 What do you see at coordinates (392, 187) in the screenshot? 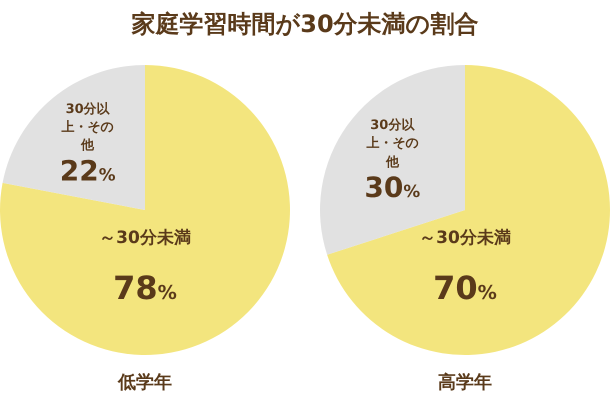
I see `data-label: 30%` at bounding box center [392, 187].